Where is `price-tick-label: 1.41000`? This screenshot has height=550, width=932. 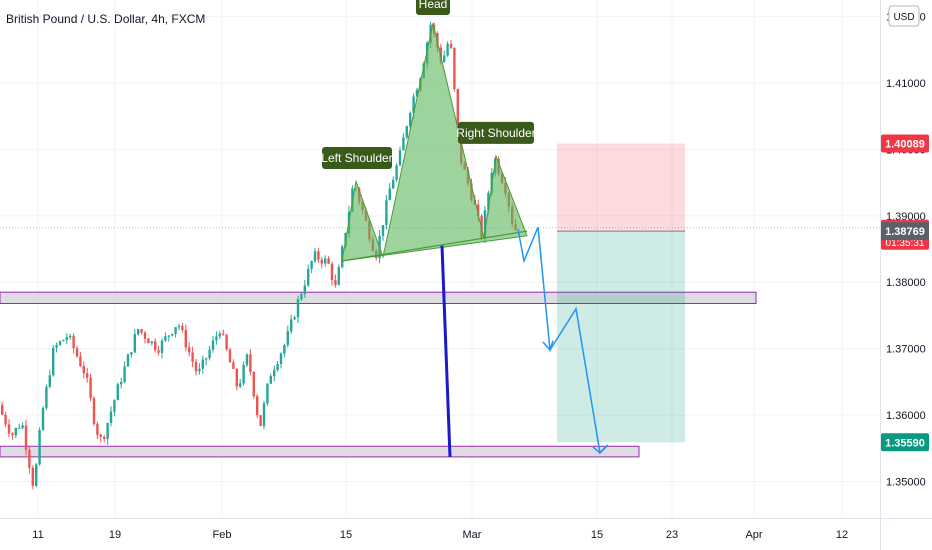
price-tick-label: 1.41000 is located at coordinates (906, 84).